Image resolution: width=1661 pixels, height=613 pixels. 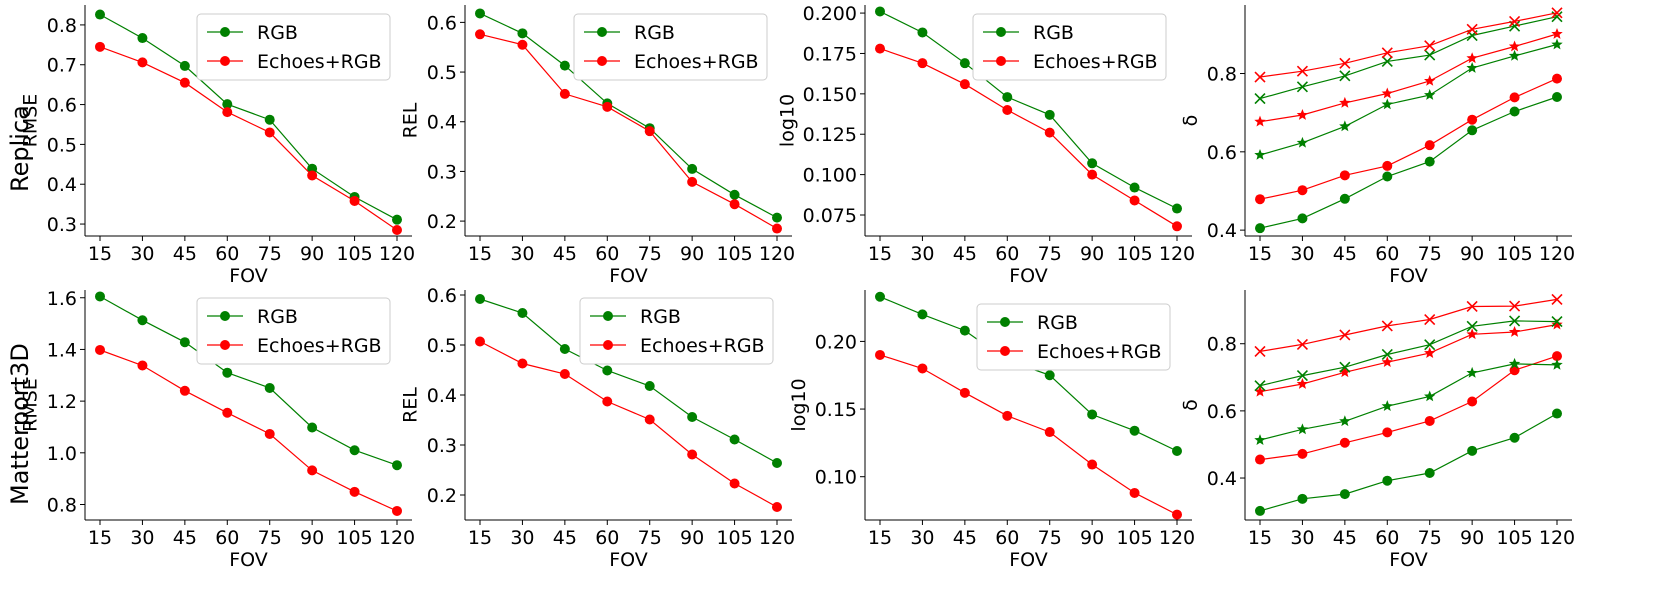 What do you see at coordinates (830, 135) in the screenshot?
I see `y-tick-label: 0.125` at bounding box center [830, 135].